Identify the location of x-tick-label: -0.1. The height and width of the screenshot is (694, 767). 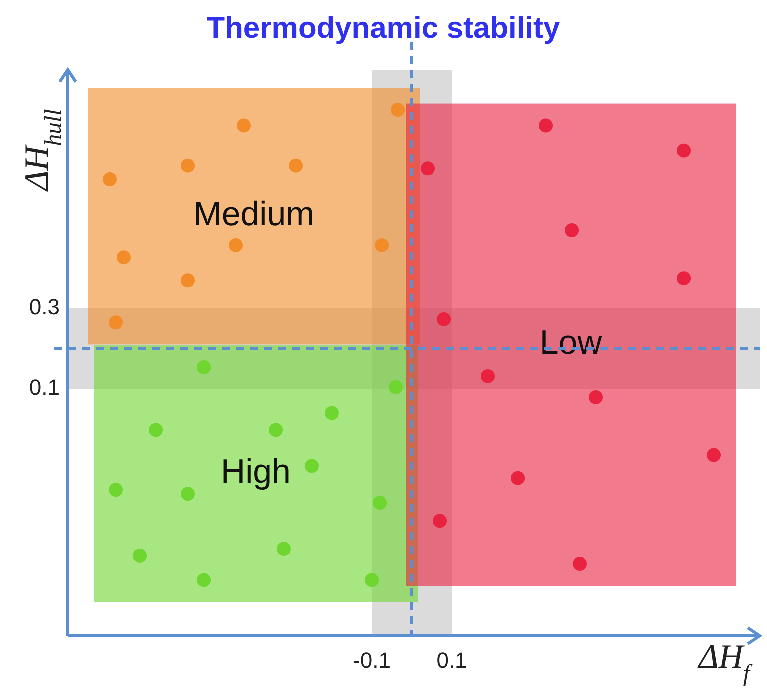
(372, 660).